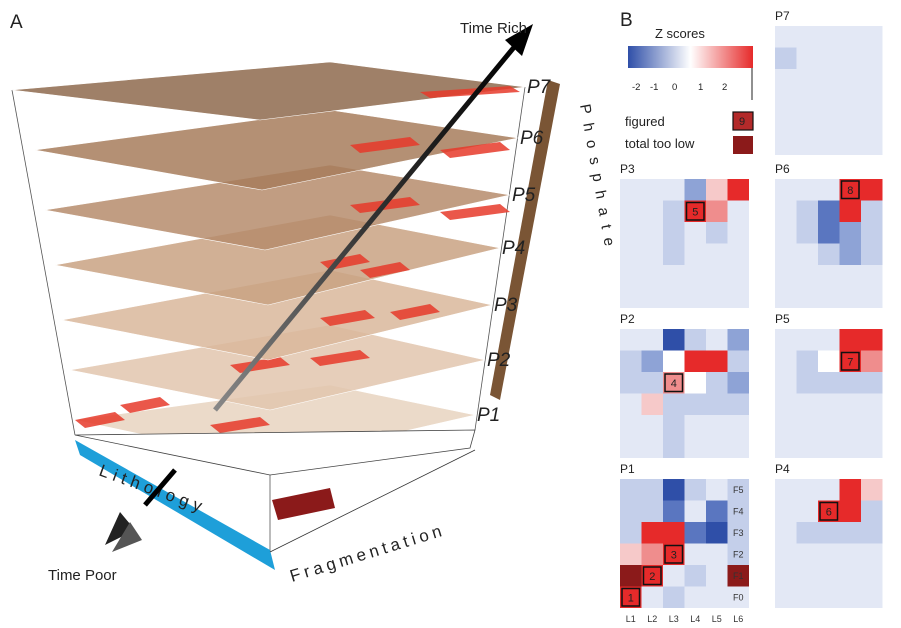 Image resolution: width=901 pixels, height=628 pixels. Describe the element at coordinates (654, 87) in the screenshot. I see `legend-tick: -1` at that location.